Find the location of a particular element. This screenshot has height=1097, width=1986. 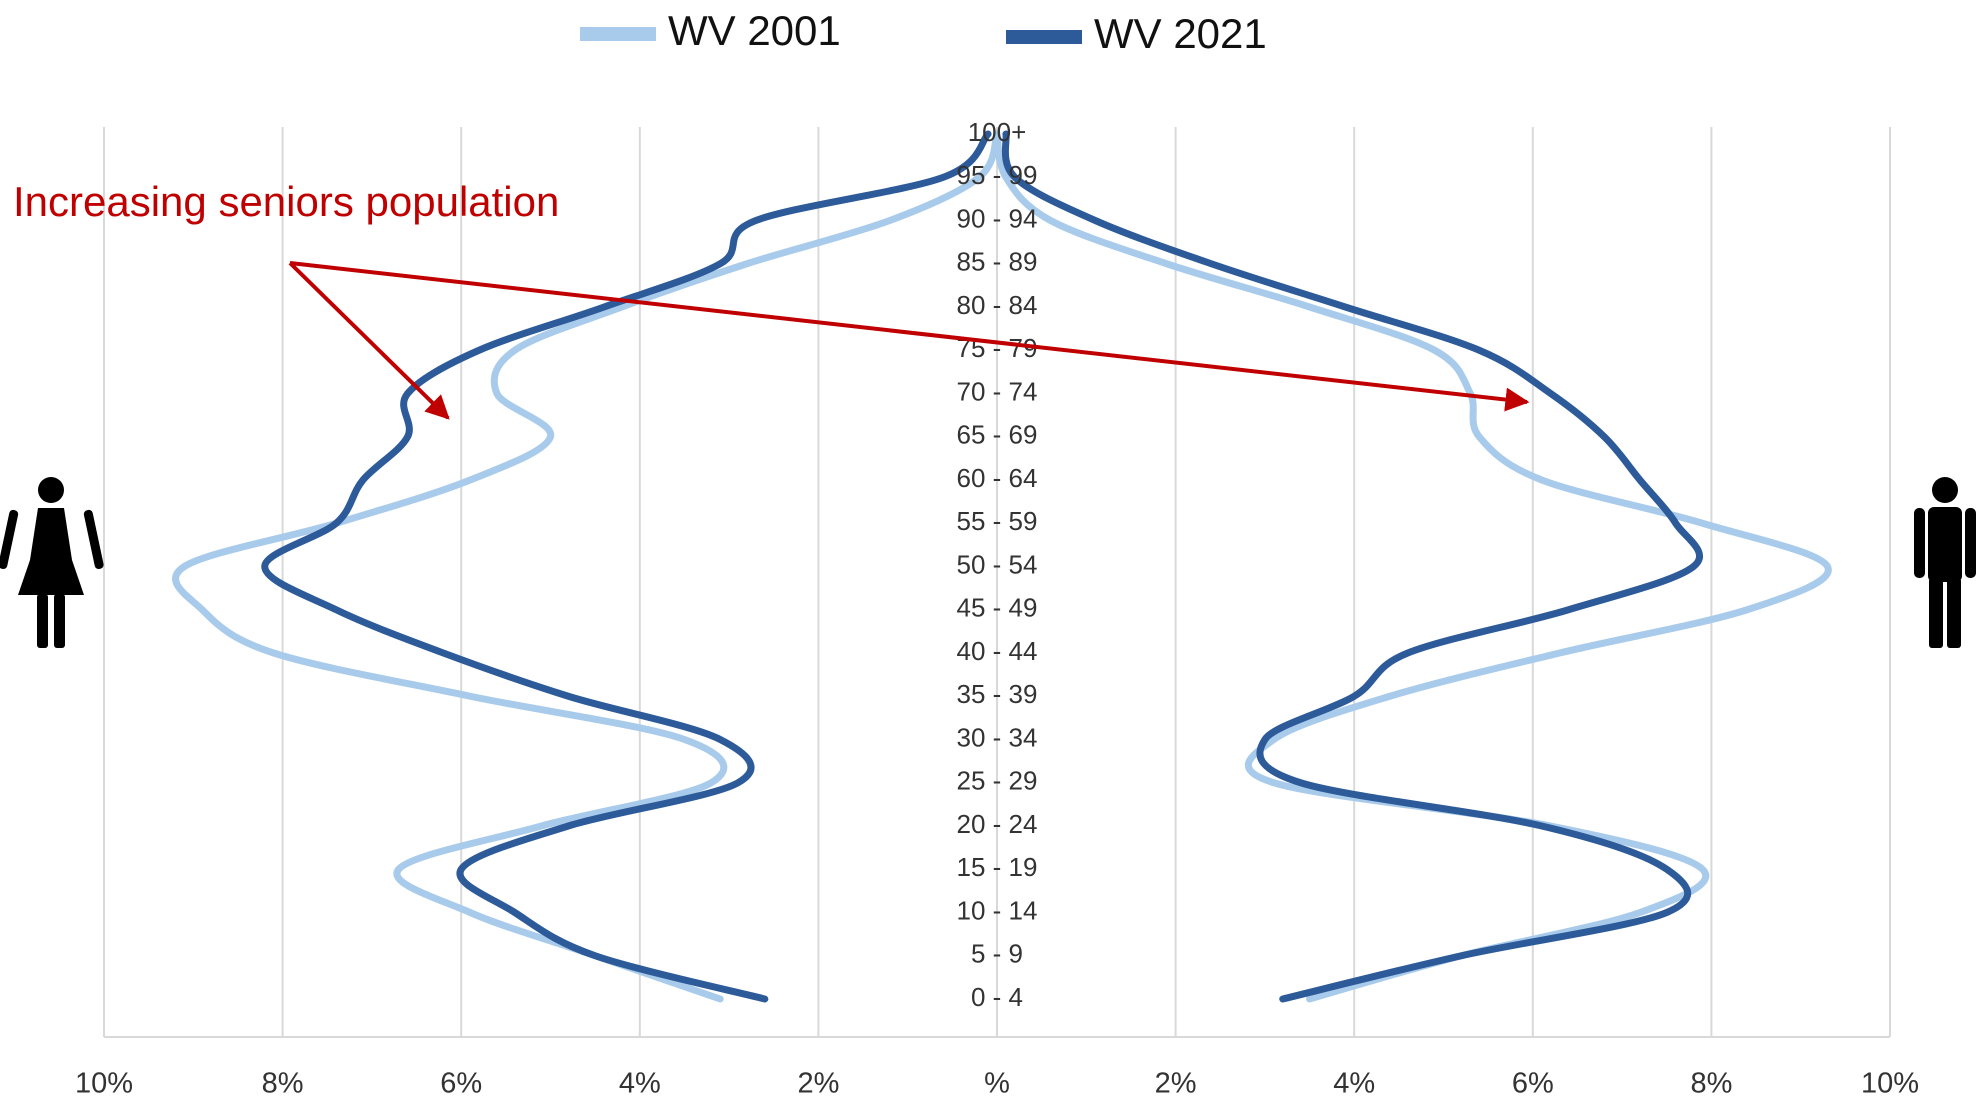

category-label: 70 - 74 is located at coordinates (997, 391).